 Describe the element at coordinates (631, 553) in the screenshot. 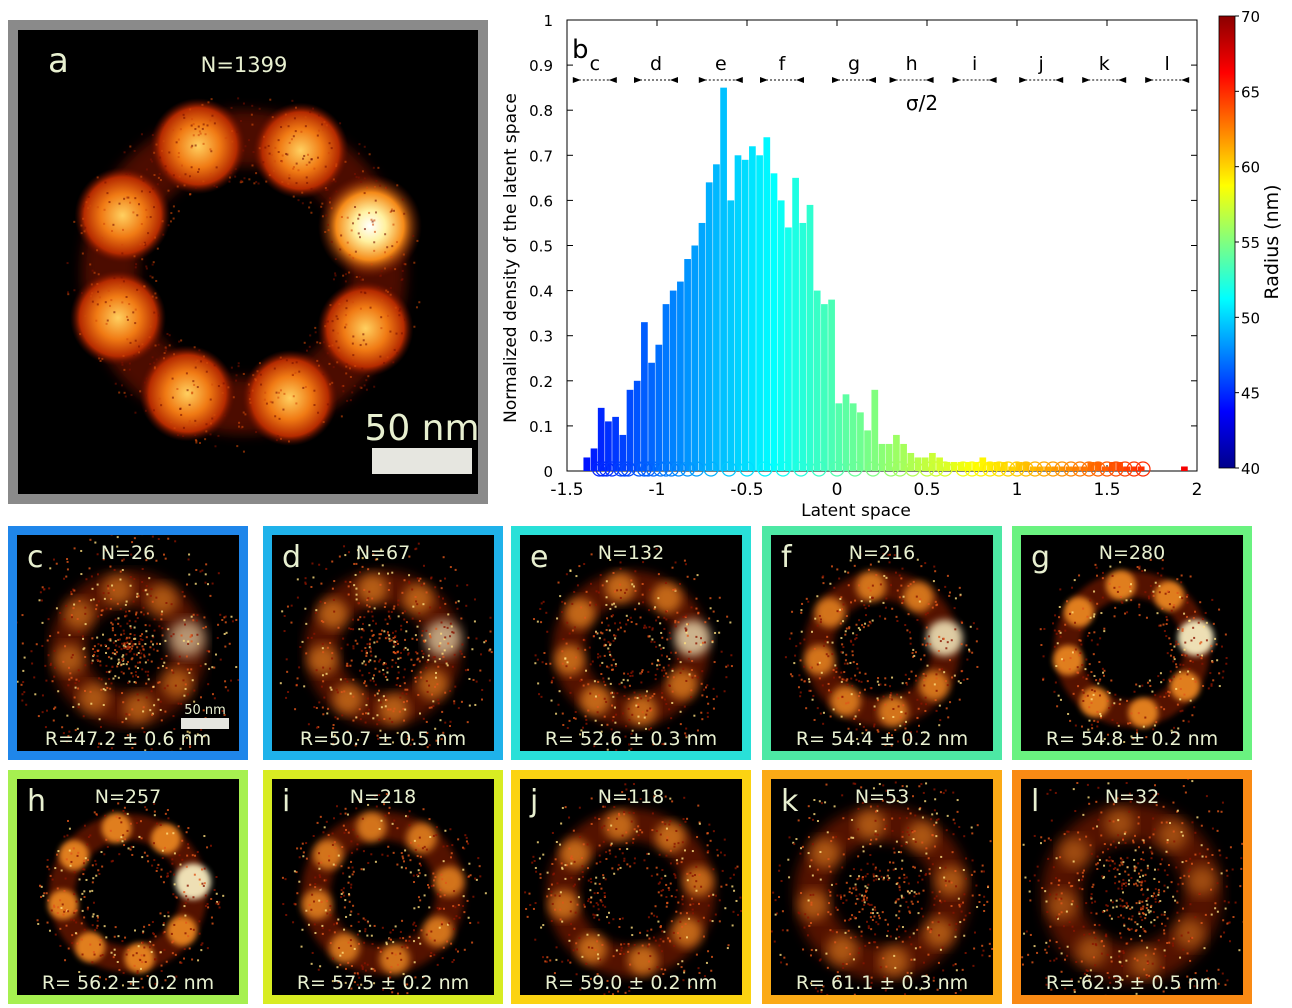

I see `panel-count: N=132` at that location.